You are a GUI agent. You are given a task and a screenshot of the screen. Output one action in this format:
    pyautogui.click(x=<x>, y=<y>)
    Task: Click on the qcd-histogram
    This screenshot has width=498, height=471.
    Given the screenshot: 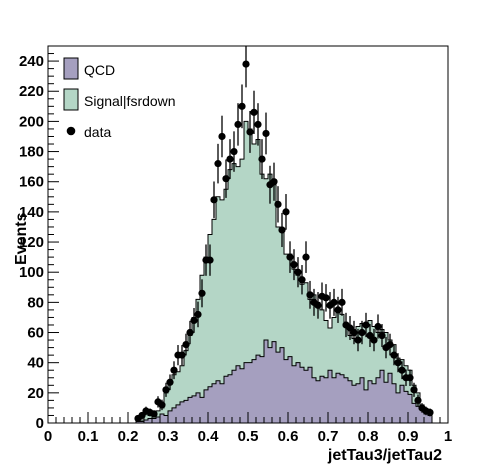 What is the action you would take?
    pyautogui.click(x=284, y=381)
    